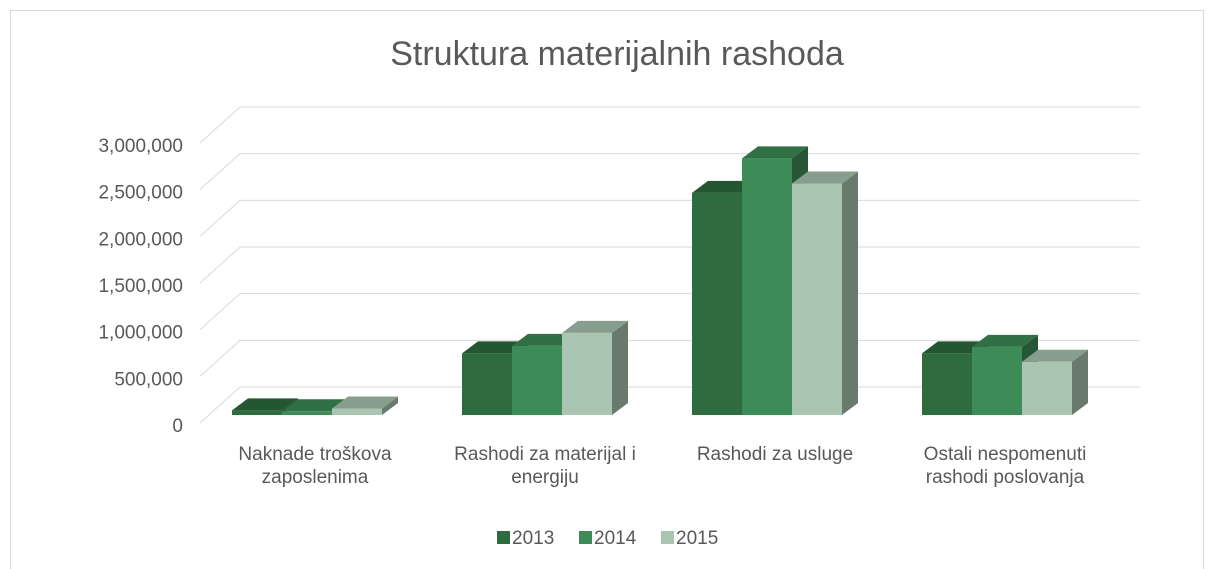 This screenshot has width=1214, height=569. I want to click on y-tick-label: 3,000,000, so click(140, 146).